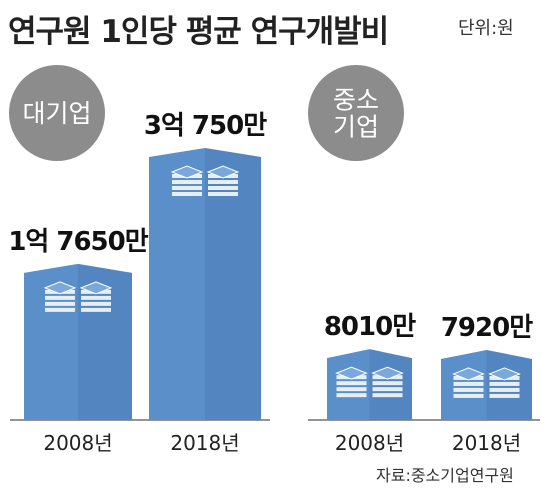 The image size is (554, 493). What do you see at coordinates (78, 242) in the screenshot?
I see `value-label: 1억 7650만` at bounding box center [78, 242].